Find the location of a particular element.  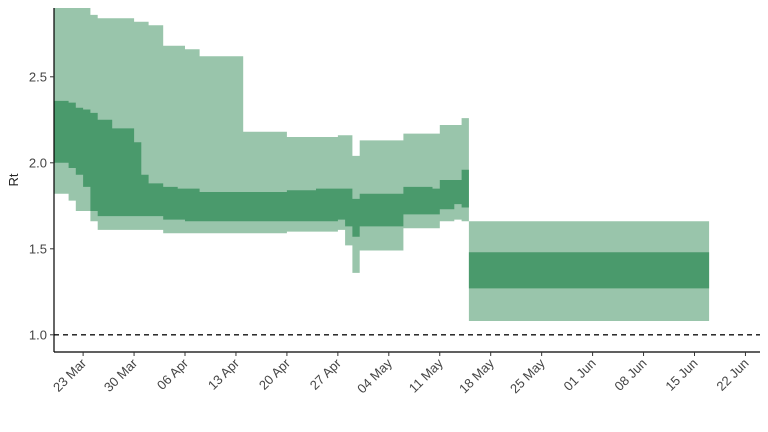

x-tick-label: 08 Jun is located at coordinates (630, 375).